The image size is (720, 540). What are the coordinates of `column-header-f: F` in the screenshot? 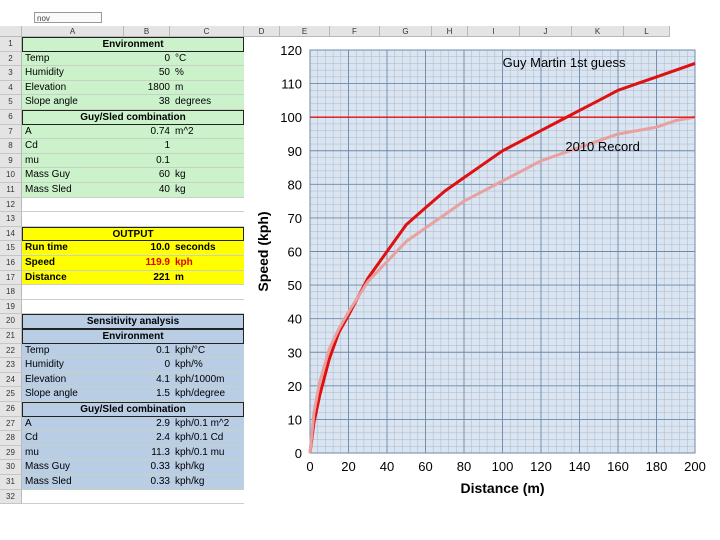 It's located at (355, 31).